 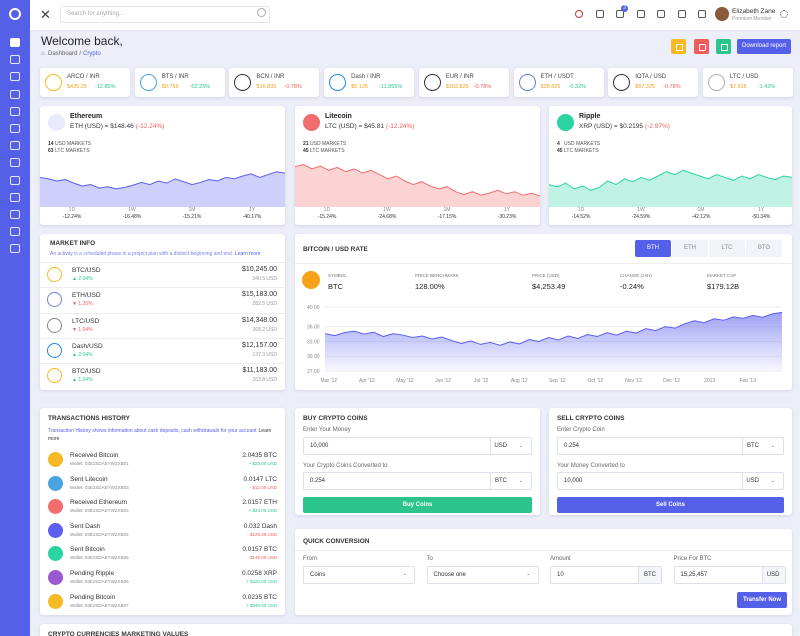 What do you see at coordinates (318, 575) in the screenshot?
I see `input-value: Coins` at bounding box center [318, 575].